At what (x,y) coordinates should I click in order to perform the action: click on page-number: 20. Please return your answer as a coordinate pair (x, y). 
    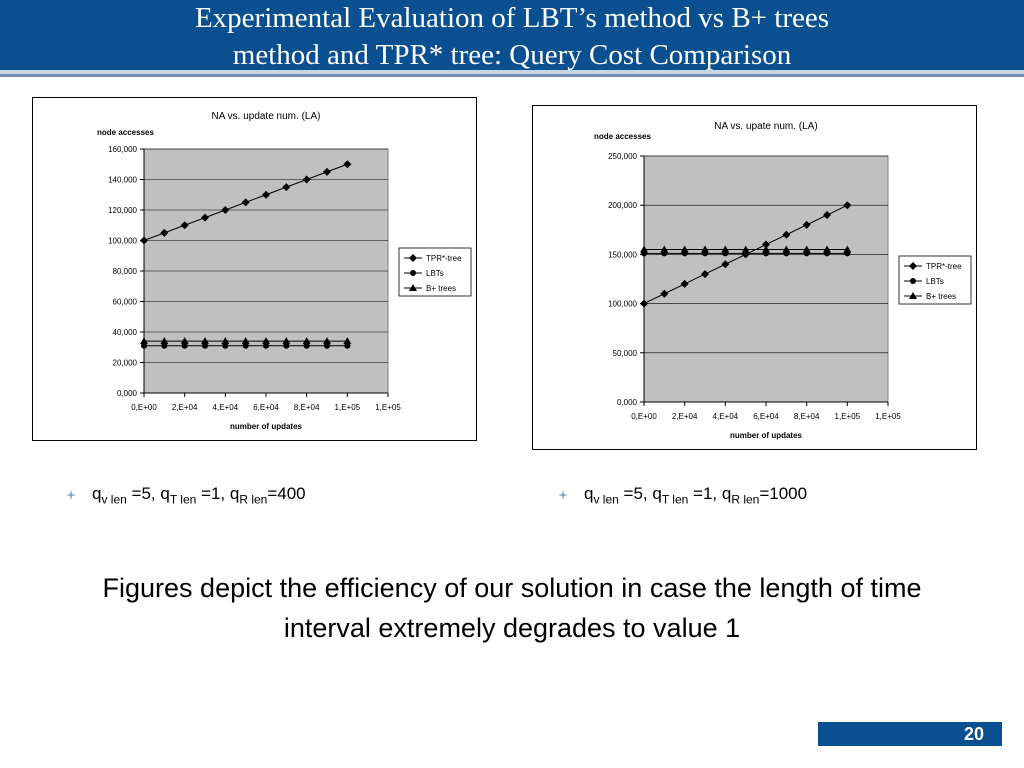
    Looking at the image, I should click on (973, 734).